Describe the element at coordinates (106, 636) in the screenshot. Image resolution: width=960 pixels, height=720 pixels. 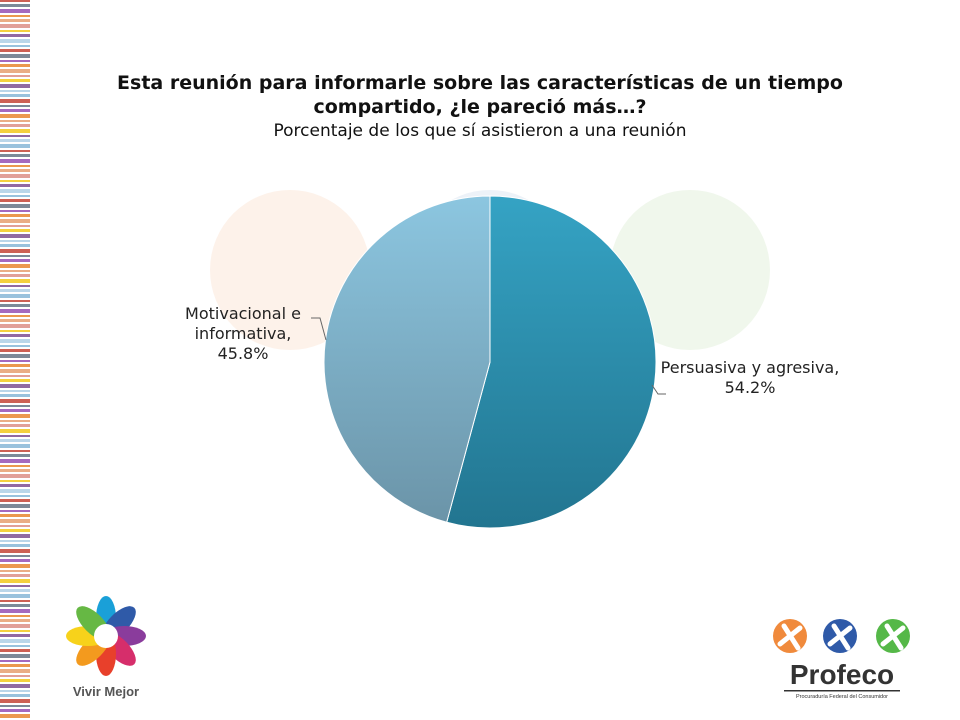
I see `flower-logo-icon` at that location.